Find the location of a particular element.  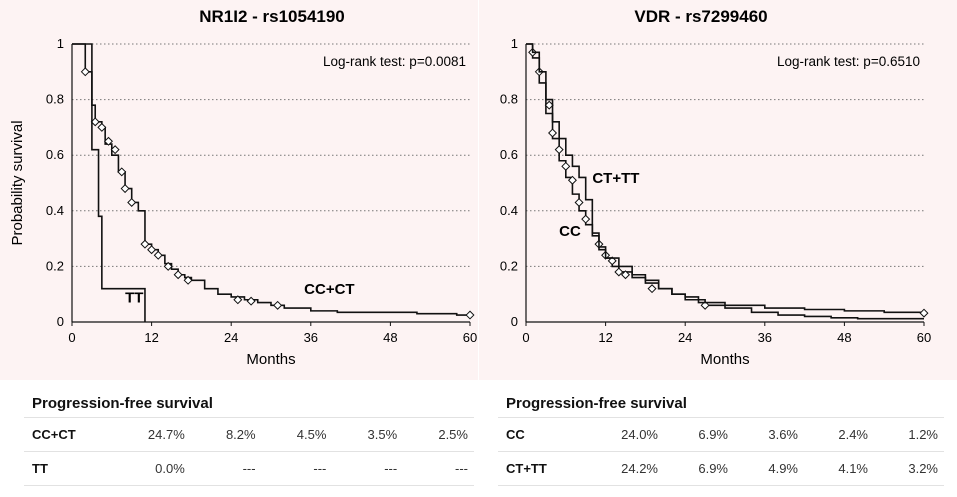

row-group-label: CC+CT is located at coordinates (54, 434).